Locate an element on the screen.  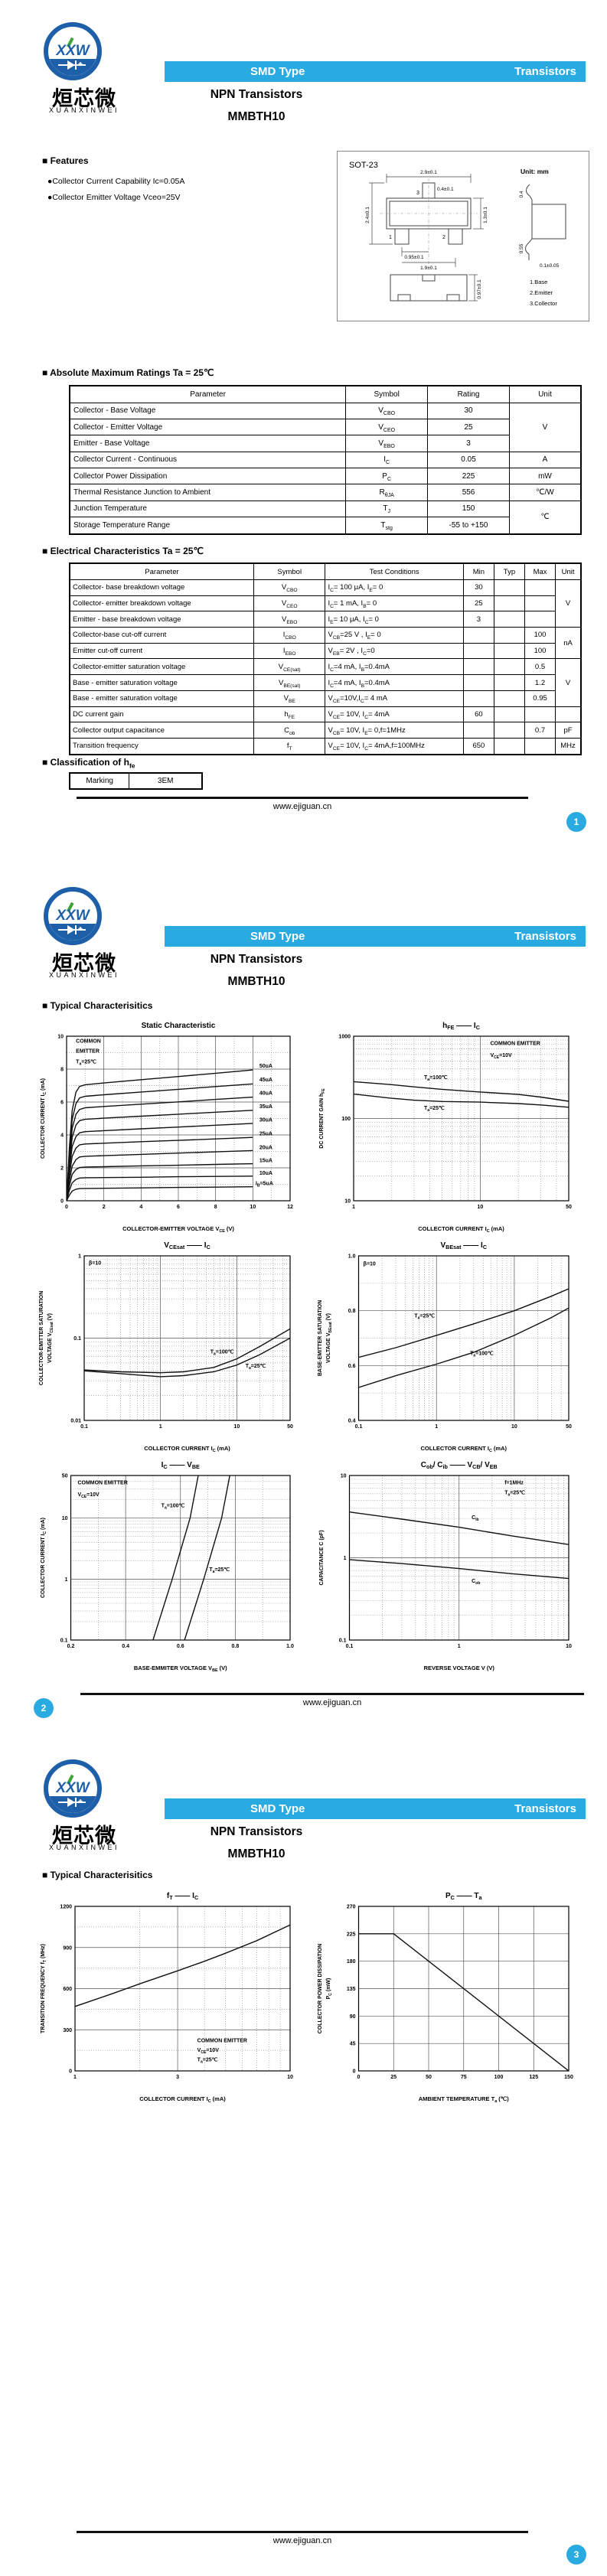
table-row: Collector - Emitter Voltage VCEO 25 is located at coordinates (325, 427).